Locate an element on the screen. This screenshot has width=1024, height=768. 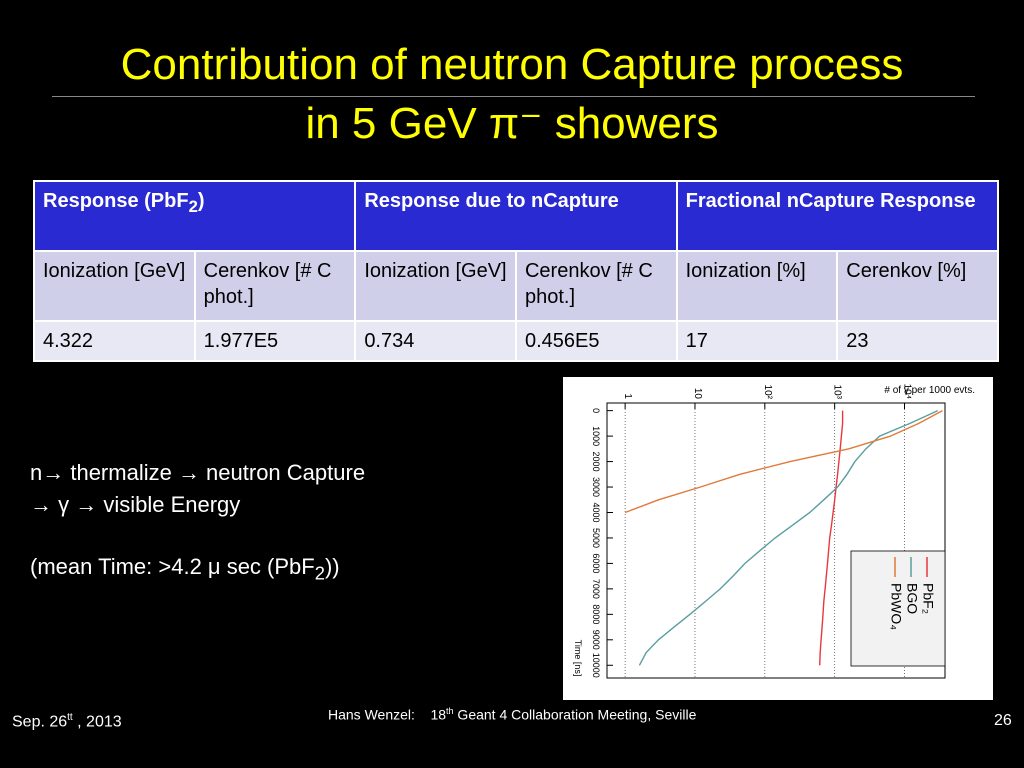
data-row: 4.322 1.977E5 0.734 0.456E5 17 23 is located at coordinates (516, 341).